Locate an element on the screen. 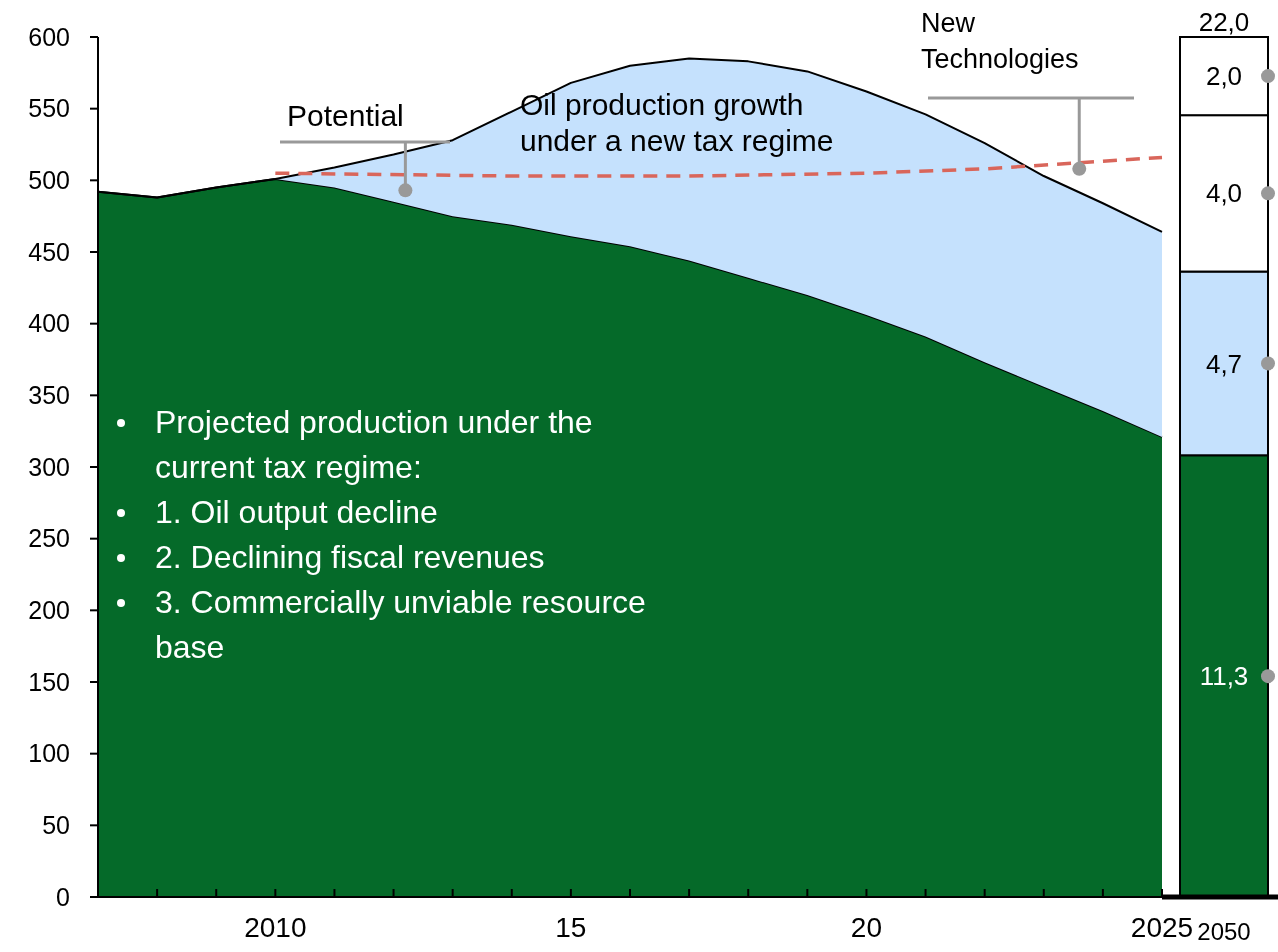 The width and height of the screenshot is (1278, 952). y-tick-label: 150 is located at coordinates (49, 681).